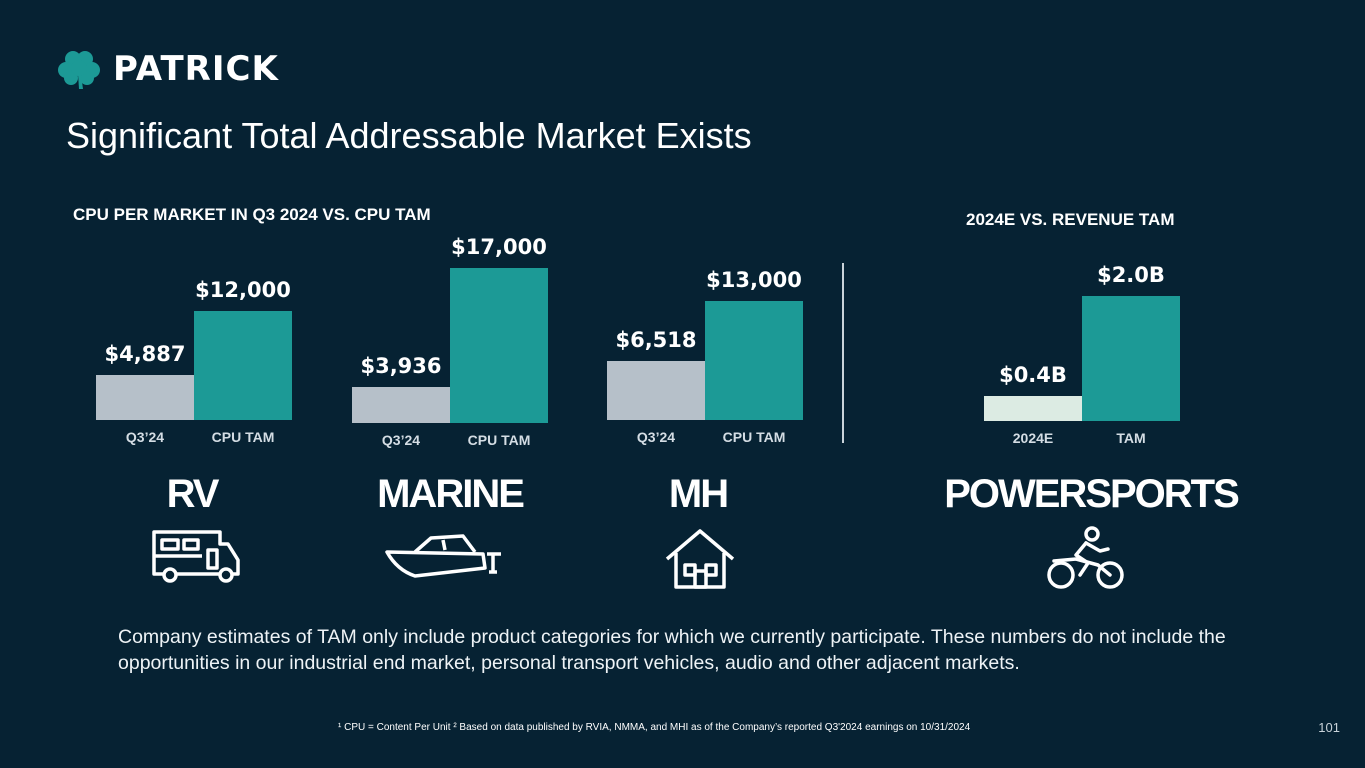 Image resolution: width=1365 pixels, height=768 pixels. I want to click on boat-icon, so click(443, 556).